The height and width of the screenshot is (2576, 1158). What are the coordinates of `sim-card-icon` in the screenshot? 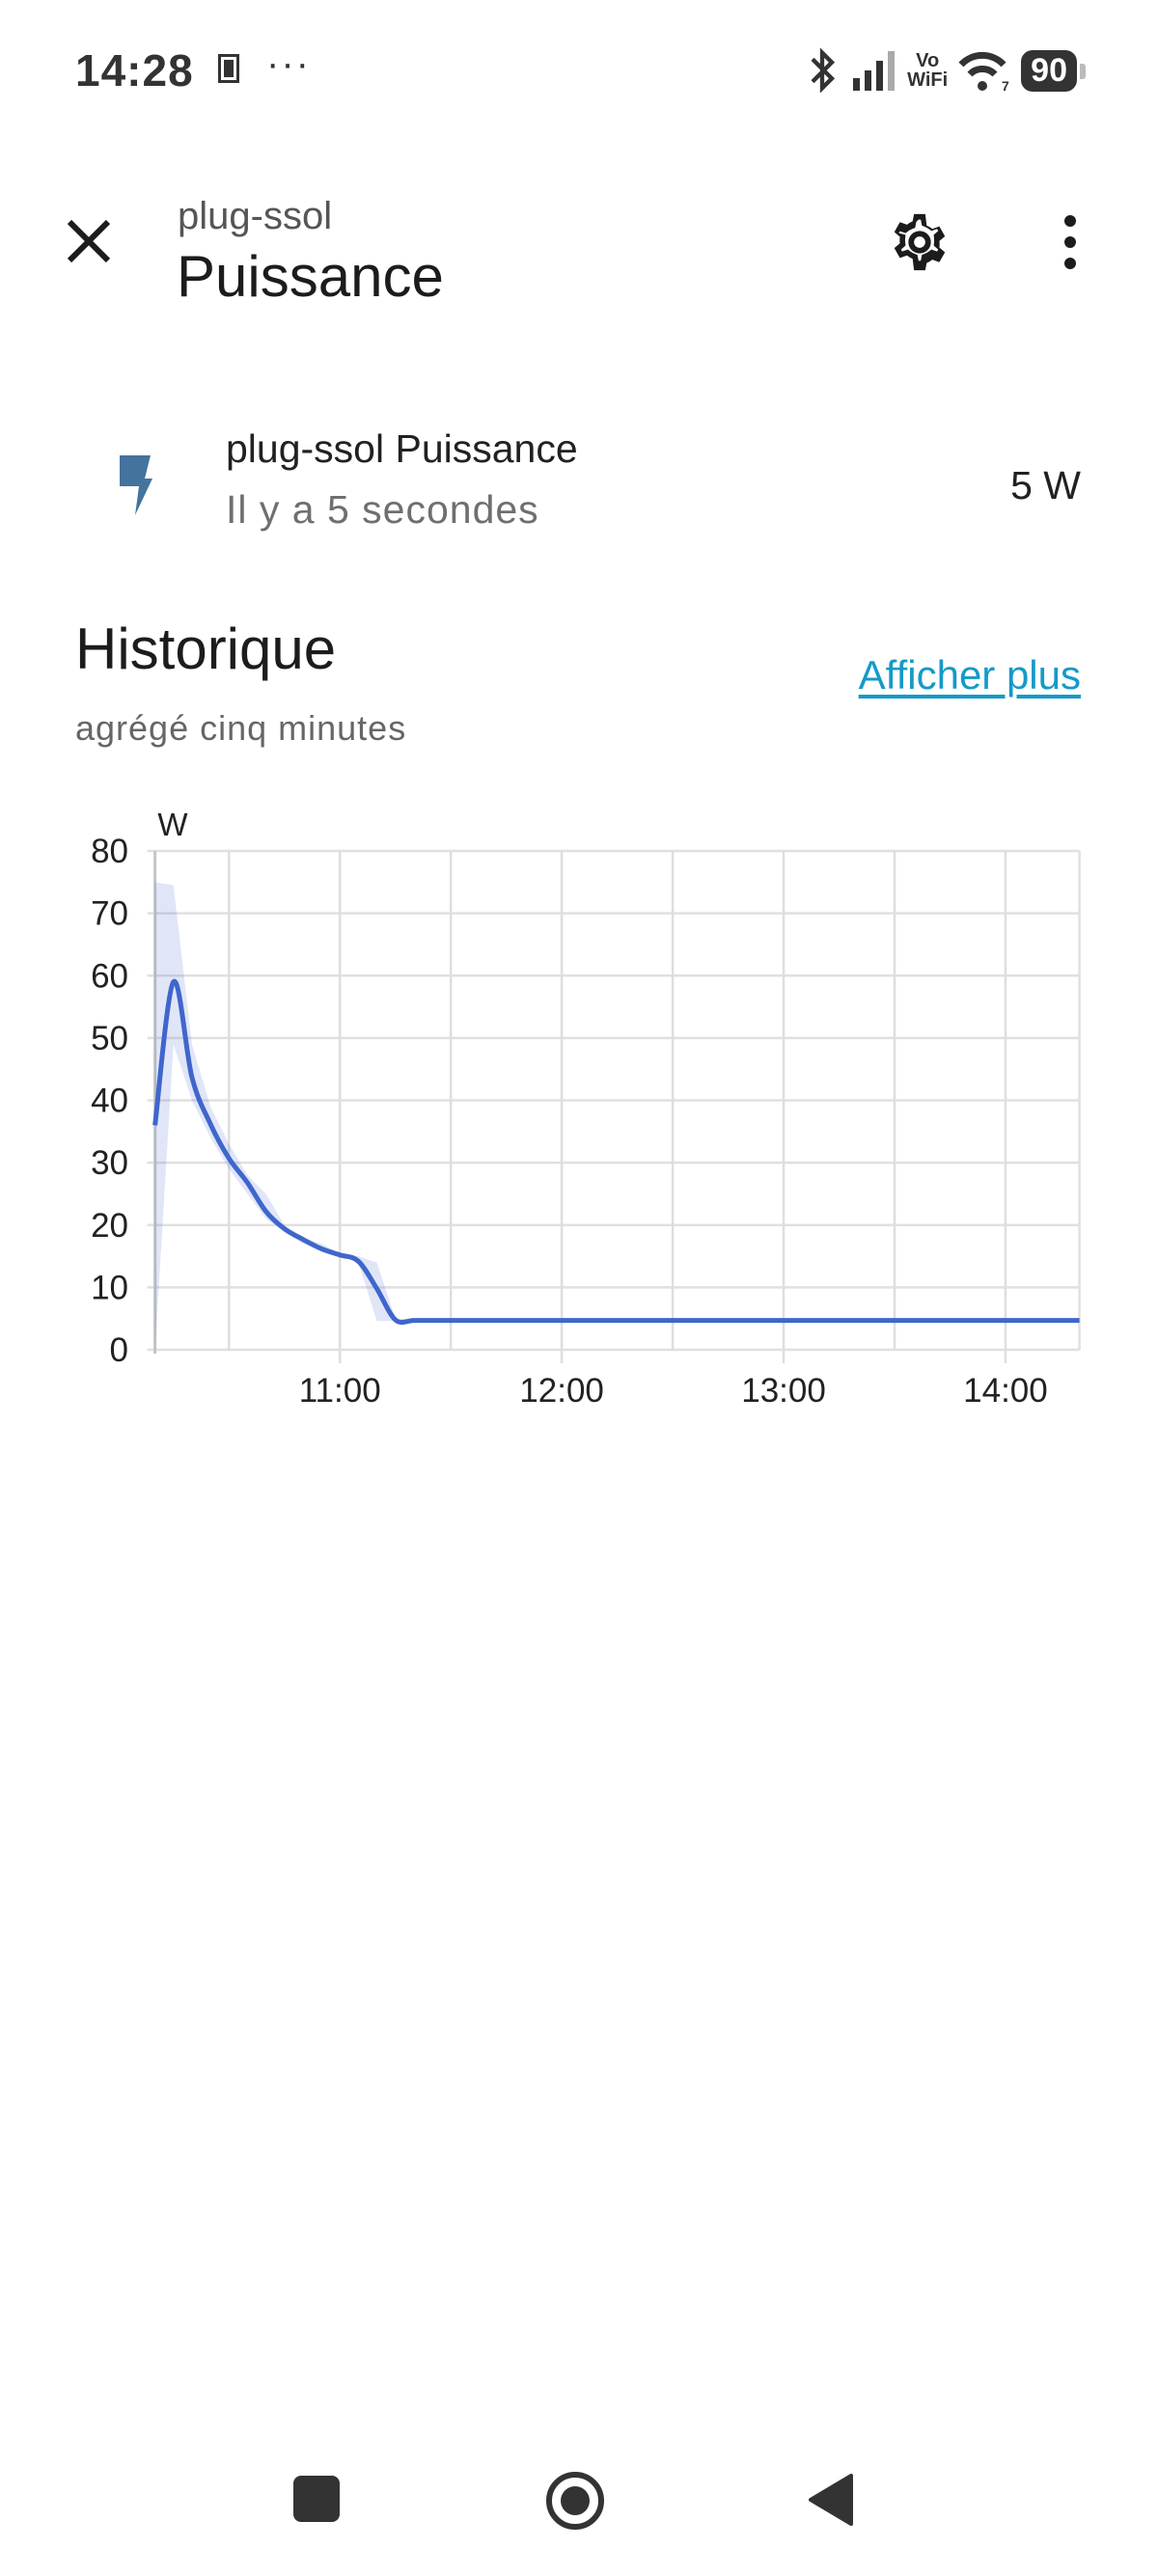 It's located at (228, 68).